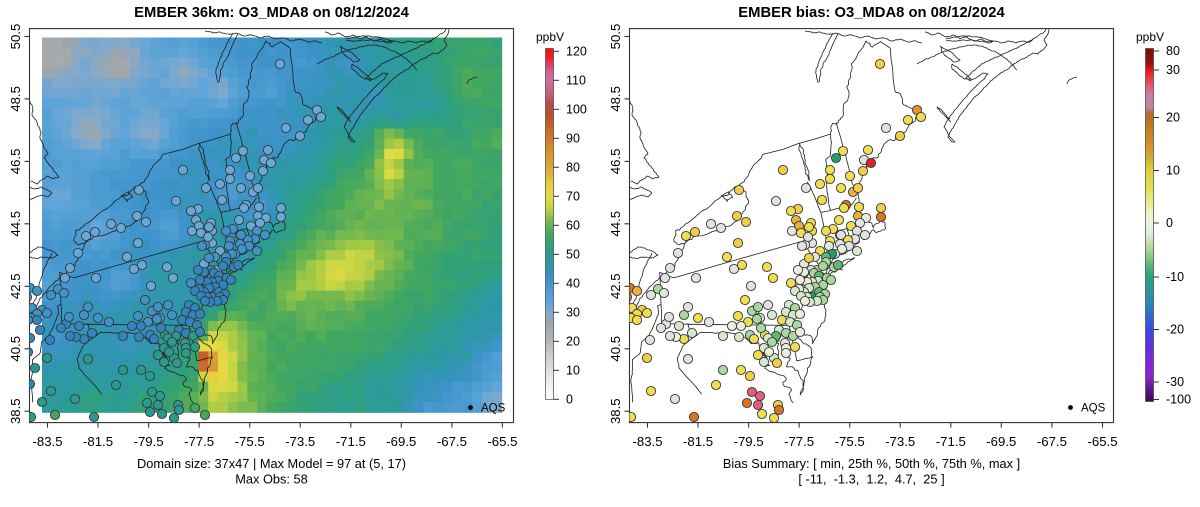  I want to click on svg-text: 40, so click(573, 283).